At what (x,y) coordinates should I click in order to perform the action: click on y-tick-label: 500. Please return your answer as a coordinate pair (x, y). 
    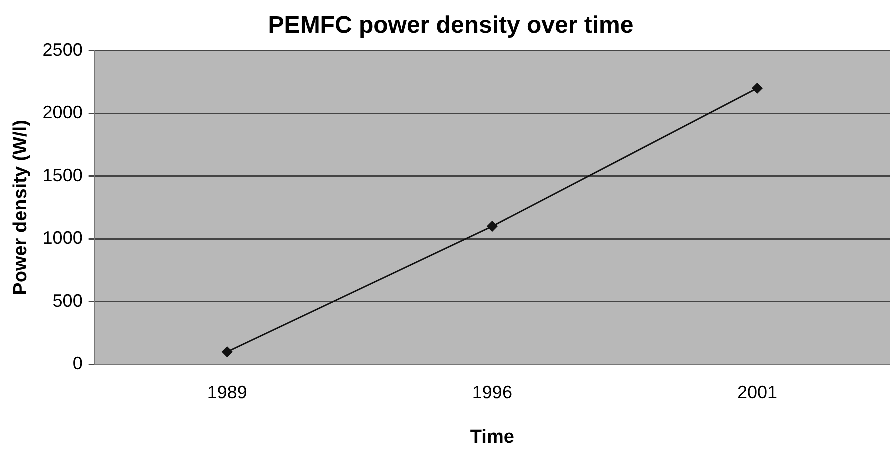
    Looking at the image, I should click on (67, 300).